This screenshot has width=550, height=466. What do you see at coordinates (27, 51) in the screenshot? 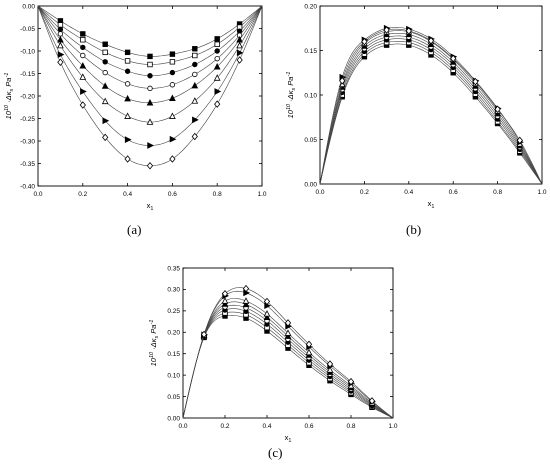
I see `y-tick-label: -0.10` at bounding box center [27, 51].